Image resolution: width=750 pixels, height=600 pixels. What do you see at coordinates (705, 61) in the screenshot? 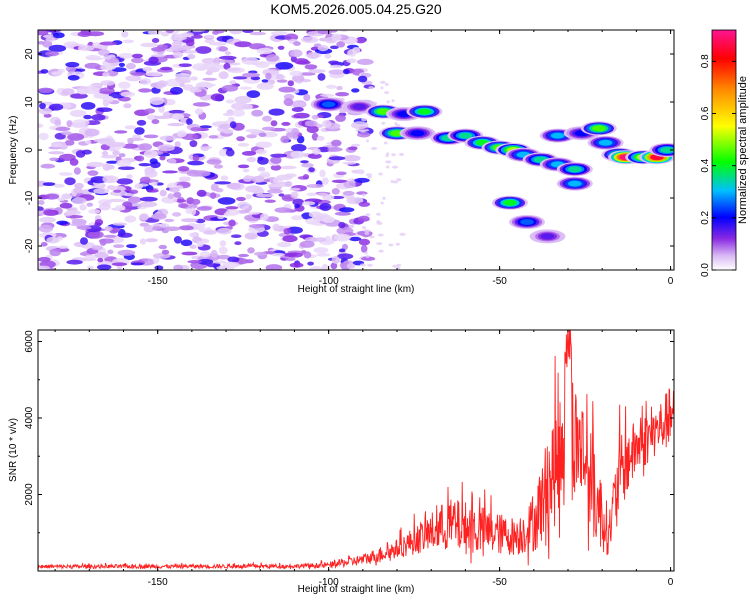
I see `colorbar-tick-label: 0.8` at bounding box center [705, 61].